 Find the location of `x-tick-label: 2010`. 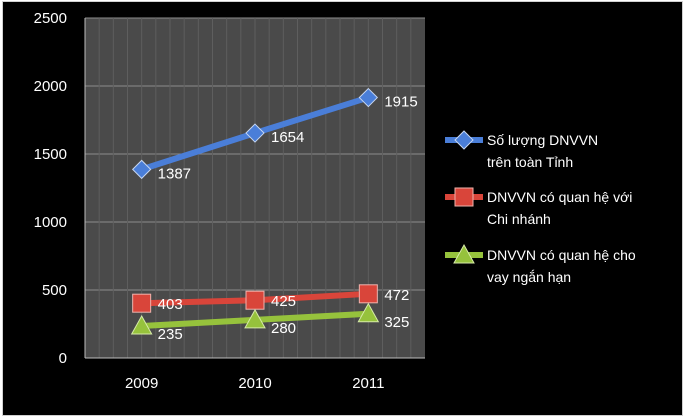

x-tick-label: 2010 is located at coordinates (254, 383).